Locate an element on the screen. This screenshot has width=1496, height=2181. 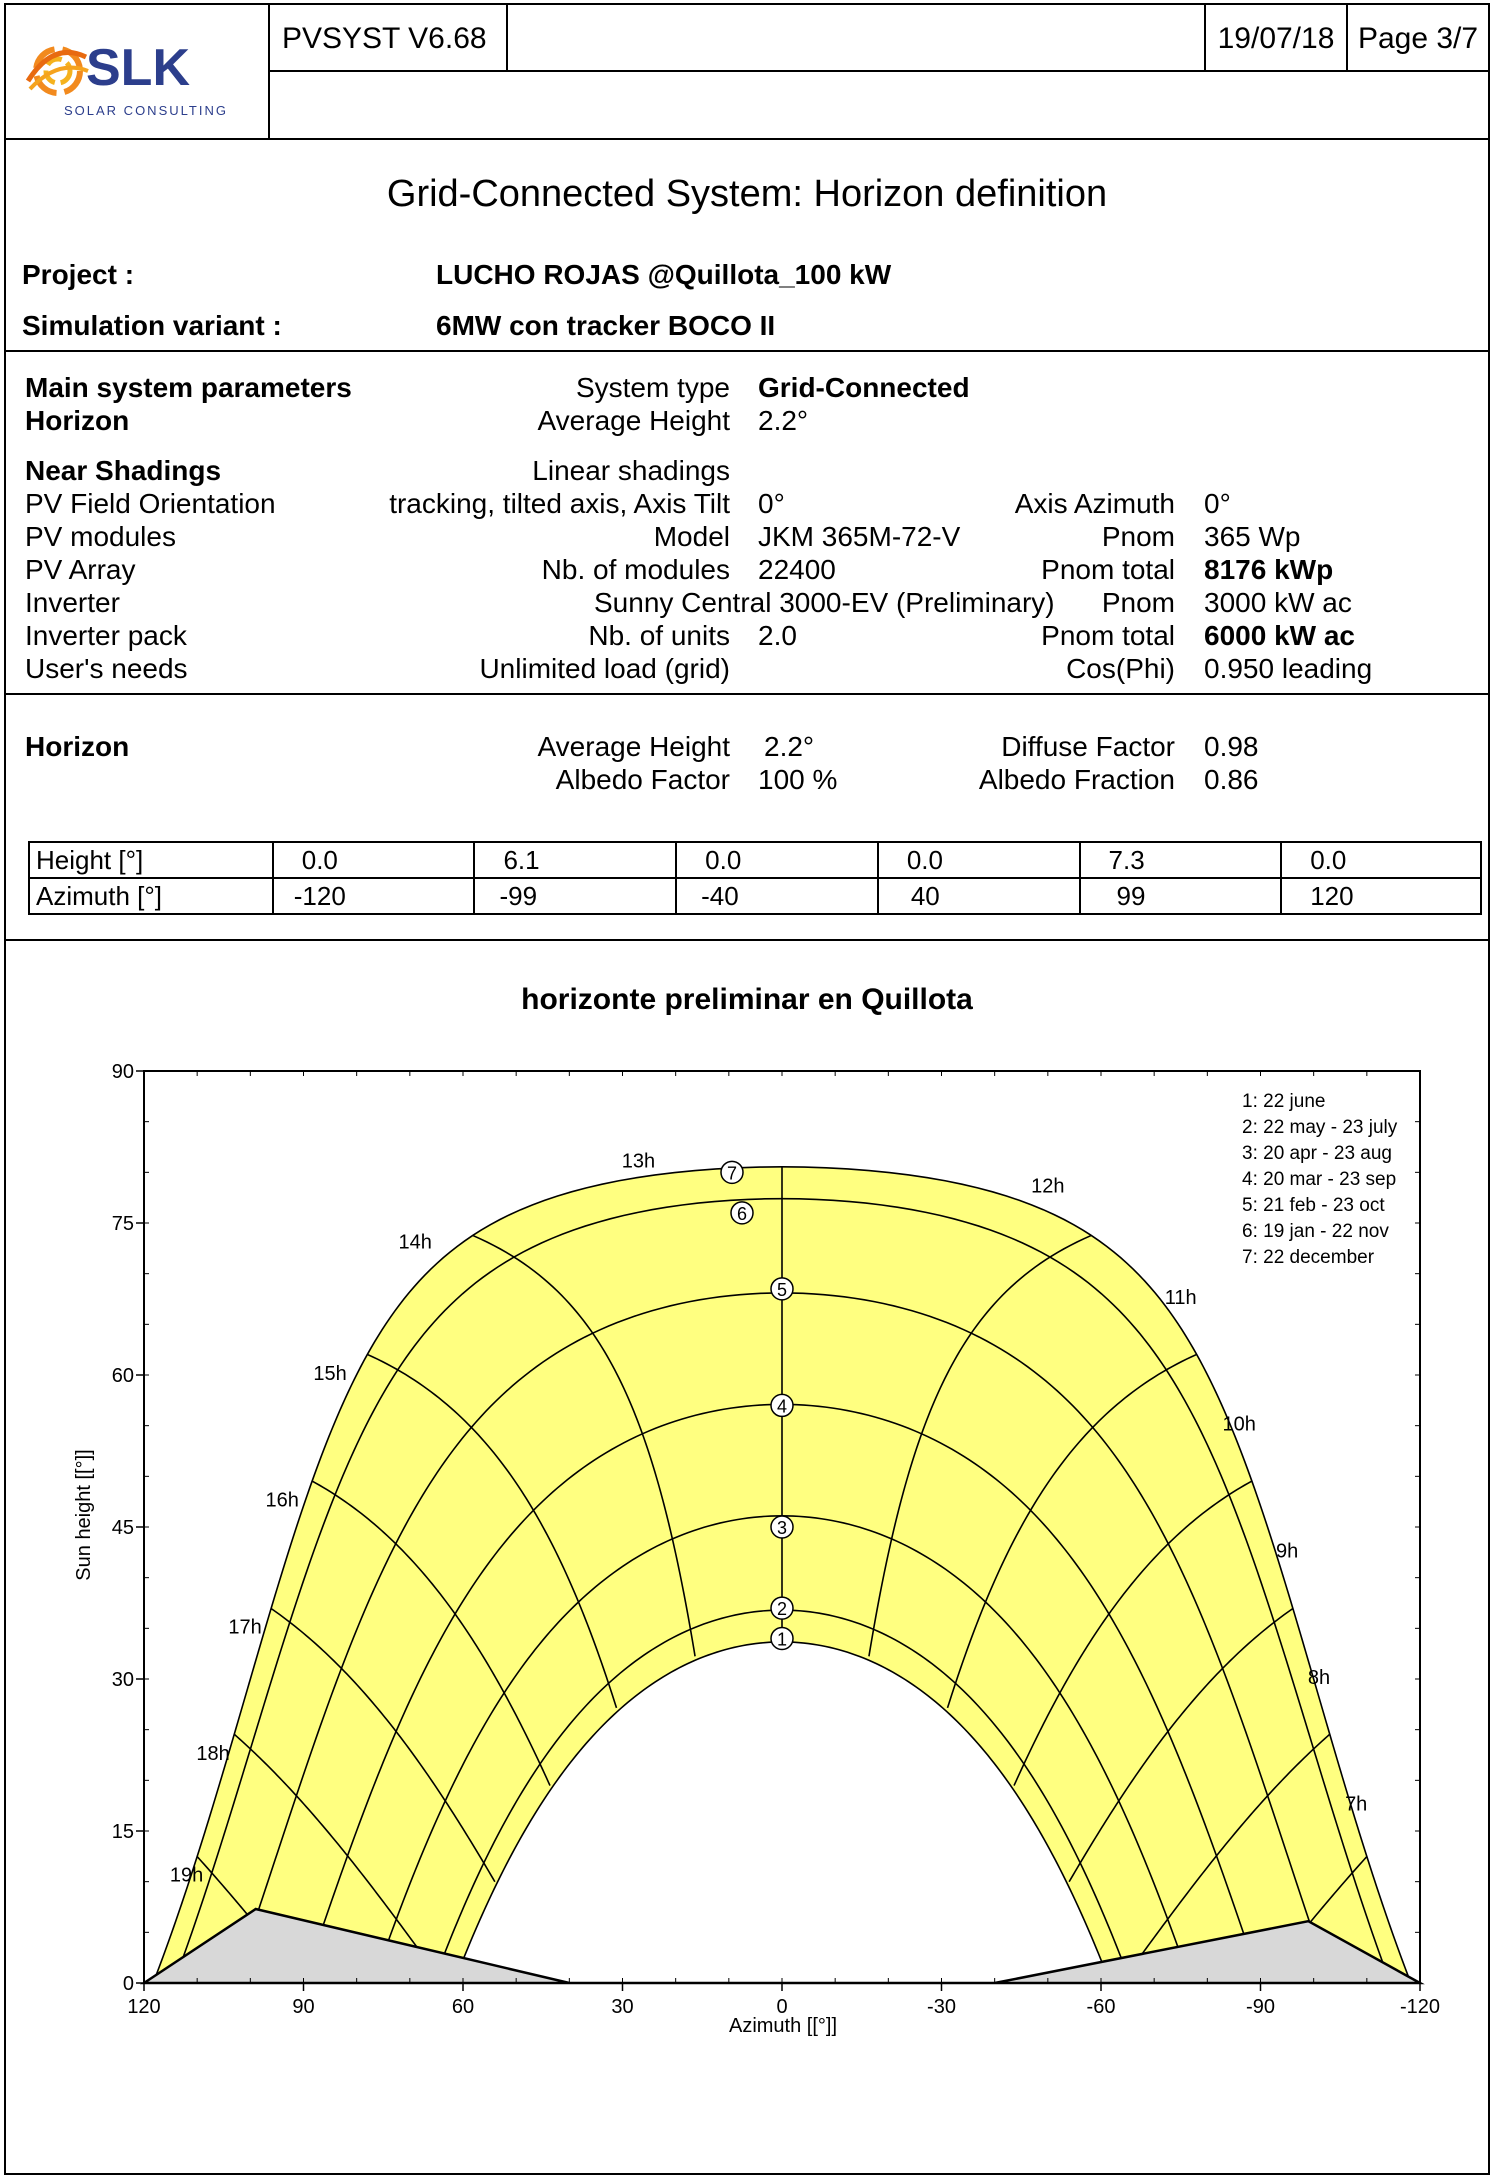
table-cell: -120 is located at coordinates (373, 896).